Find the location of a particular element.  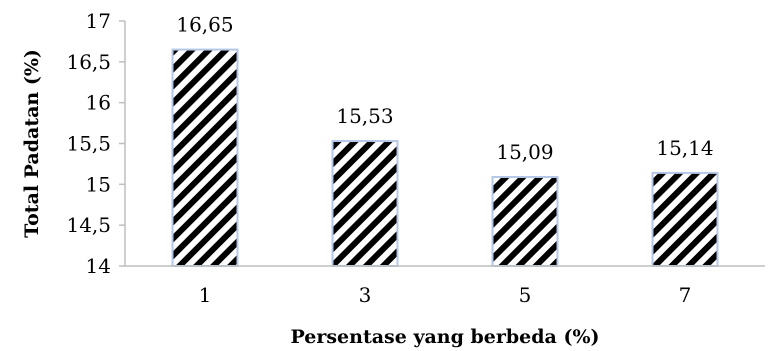

y-tick-label: 16,5 is located at coordinates (88, 62).